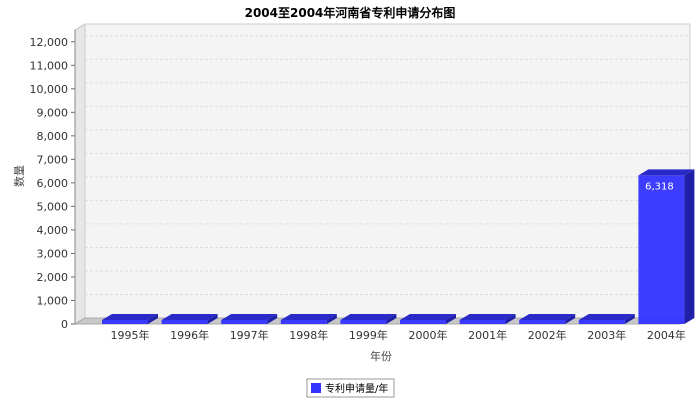 The width and height of the screenshot is (700, 400). What do you see at coordinates (350, 12) in the screenshot?
I see `chart-title: 2004至2004年河南省专利申请分布图` at bounding box center [350, 12].